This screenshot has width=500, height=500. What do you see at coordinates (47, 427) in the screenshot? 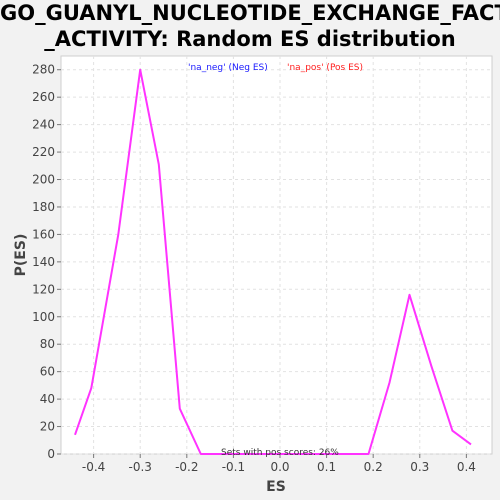
I see `y-tick-label: 20` at bounding box center [47, 427].